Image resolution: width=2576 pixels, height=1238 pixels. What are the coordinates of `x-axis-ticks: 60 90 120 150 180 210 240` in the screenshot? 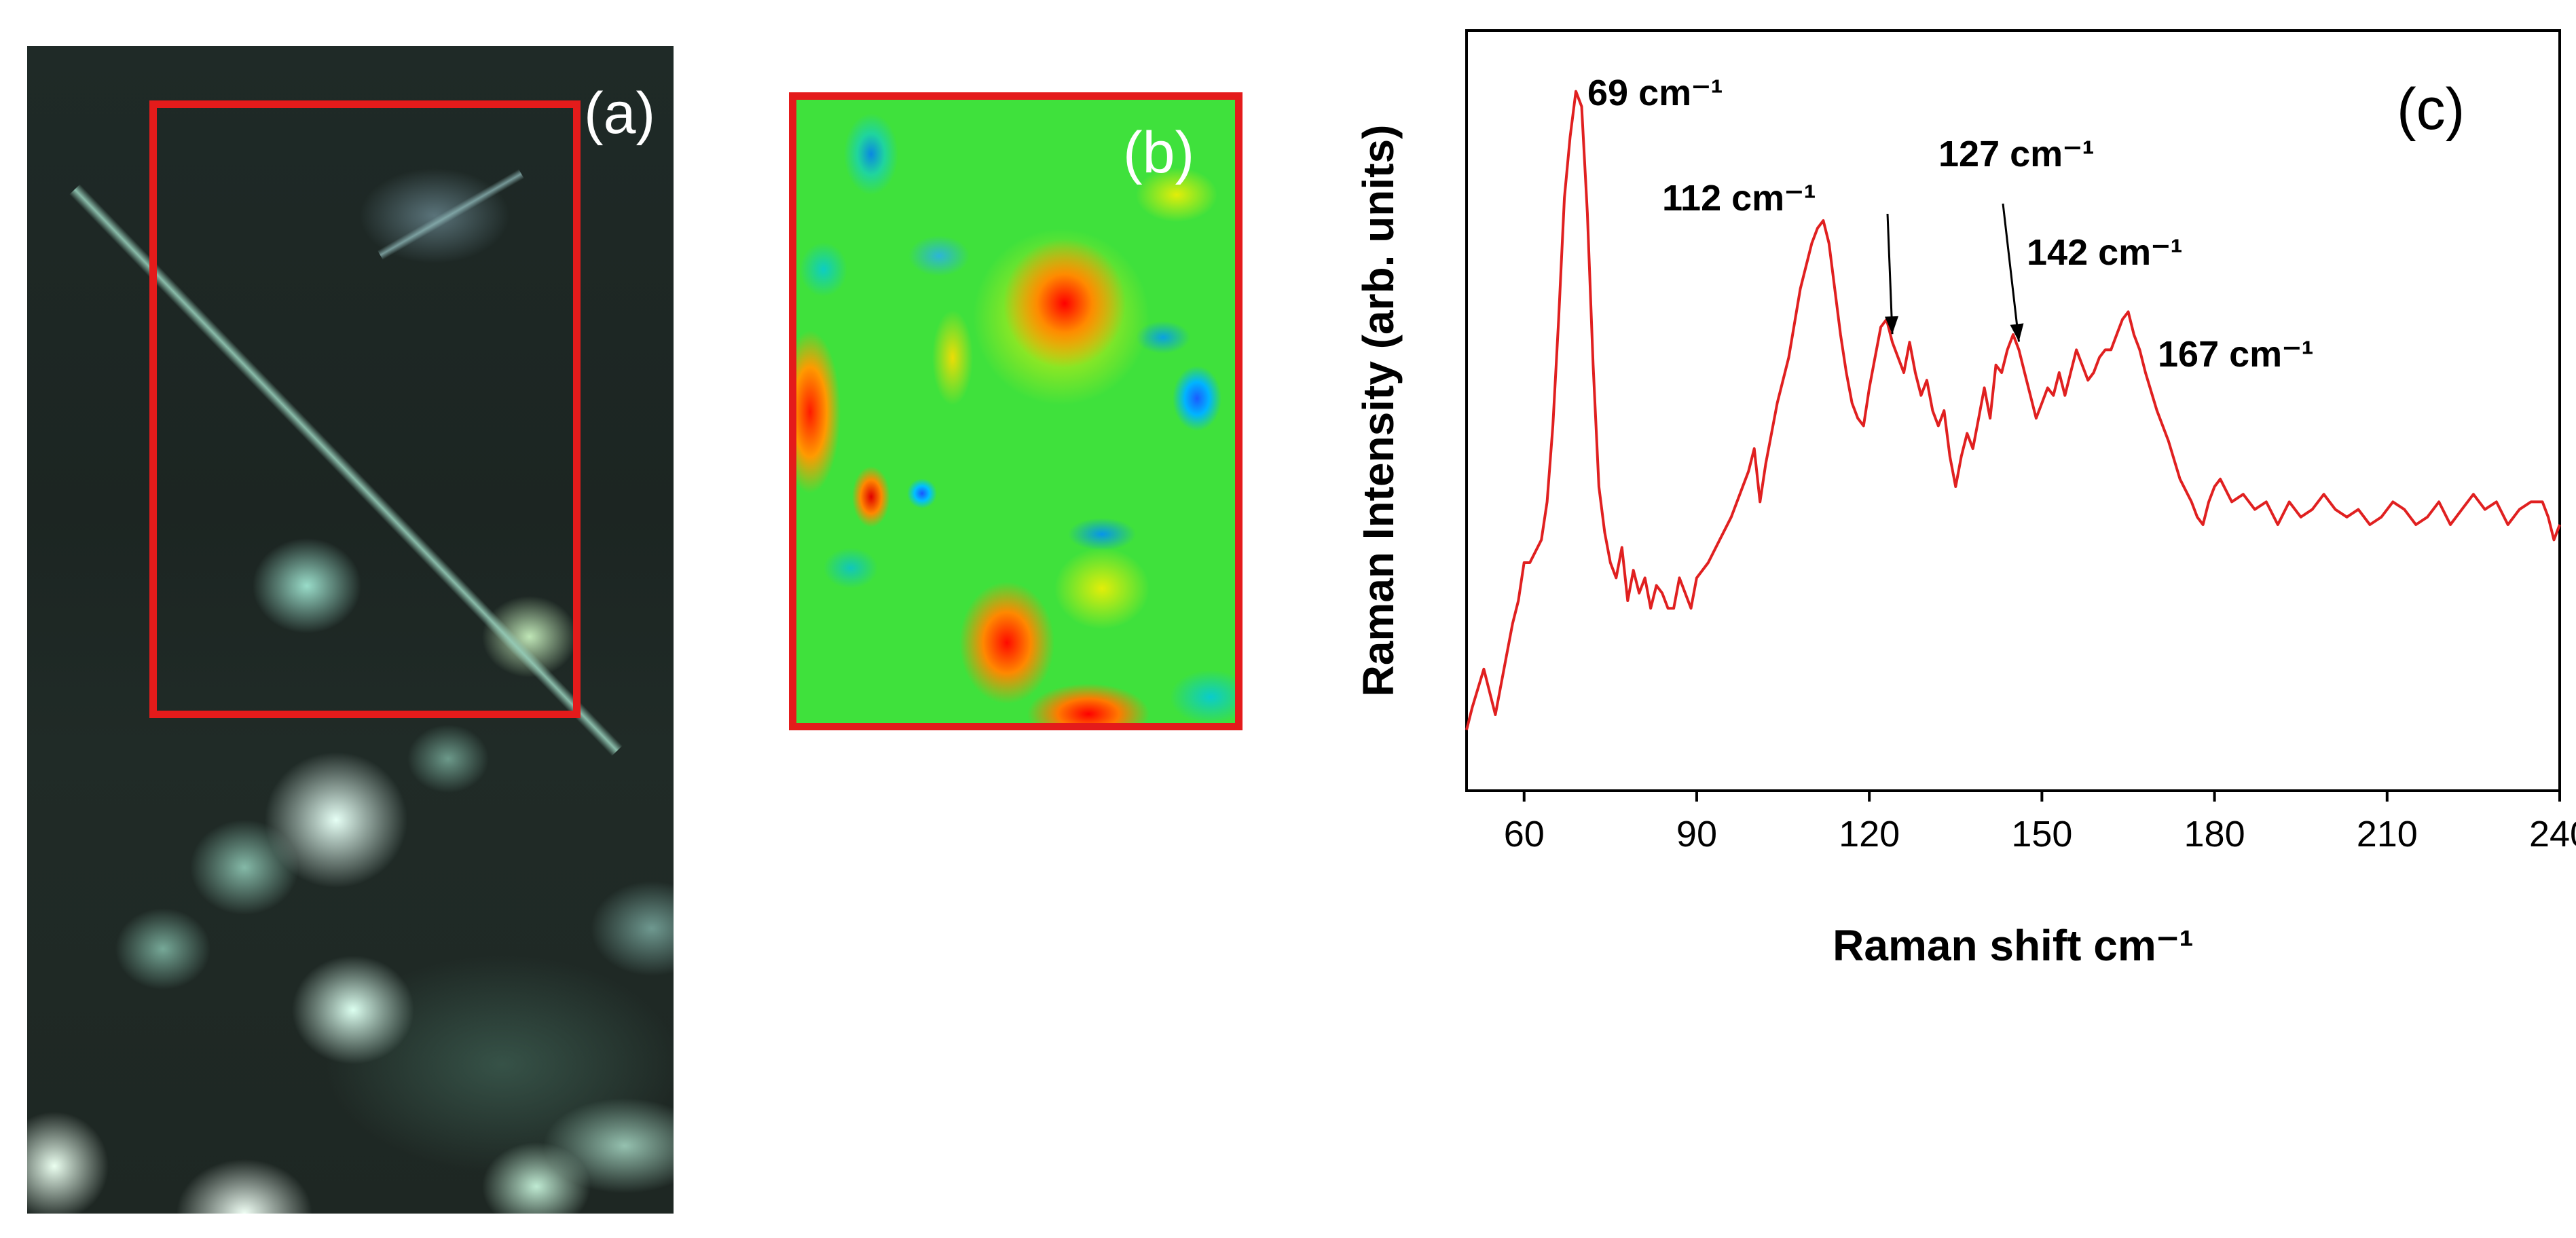 It's located at (2040, 823).